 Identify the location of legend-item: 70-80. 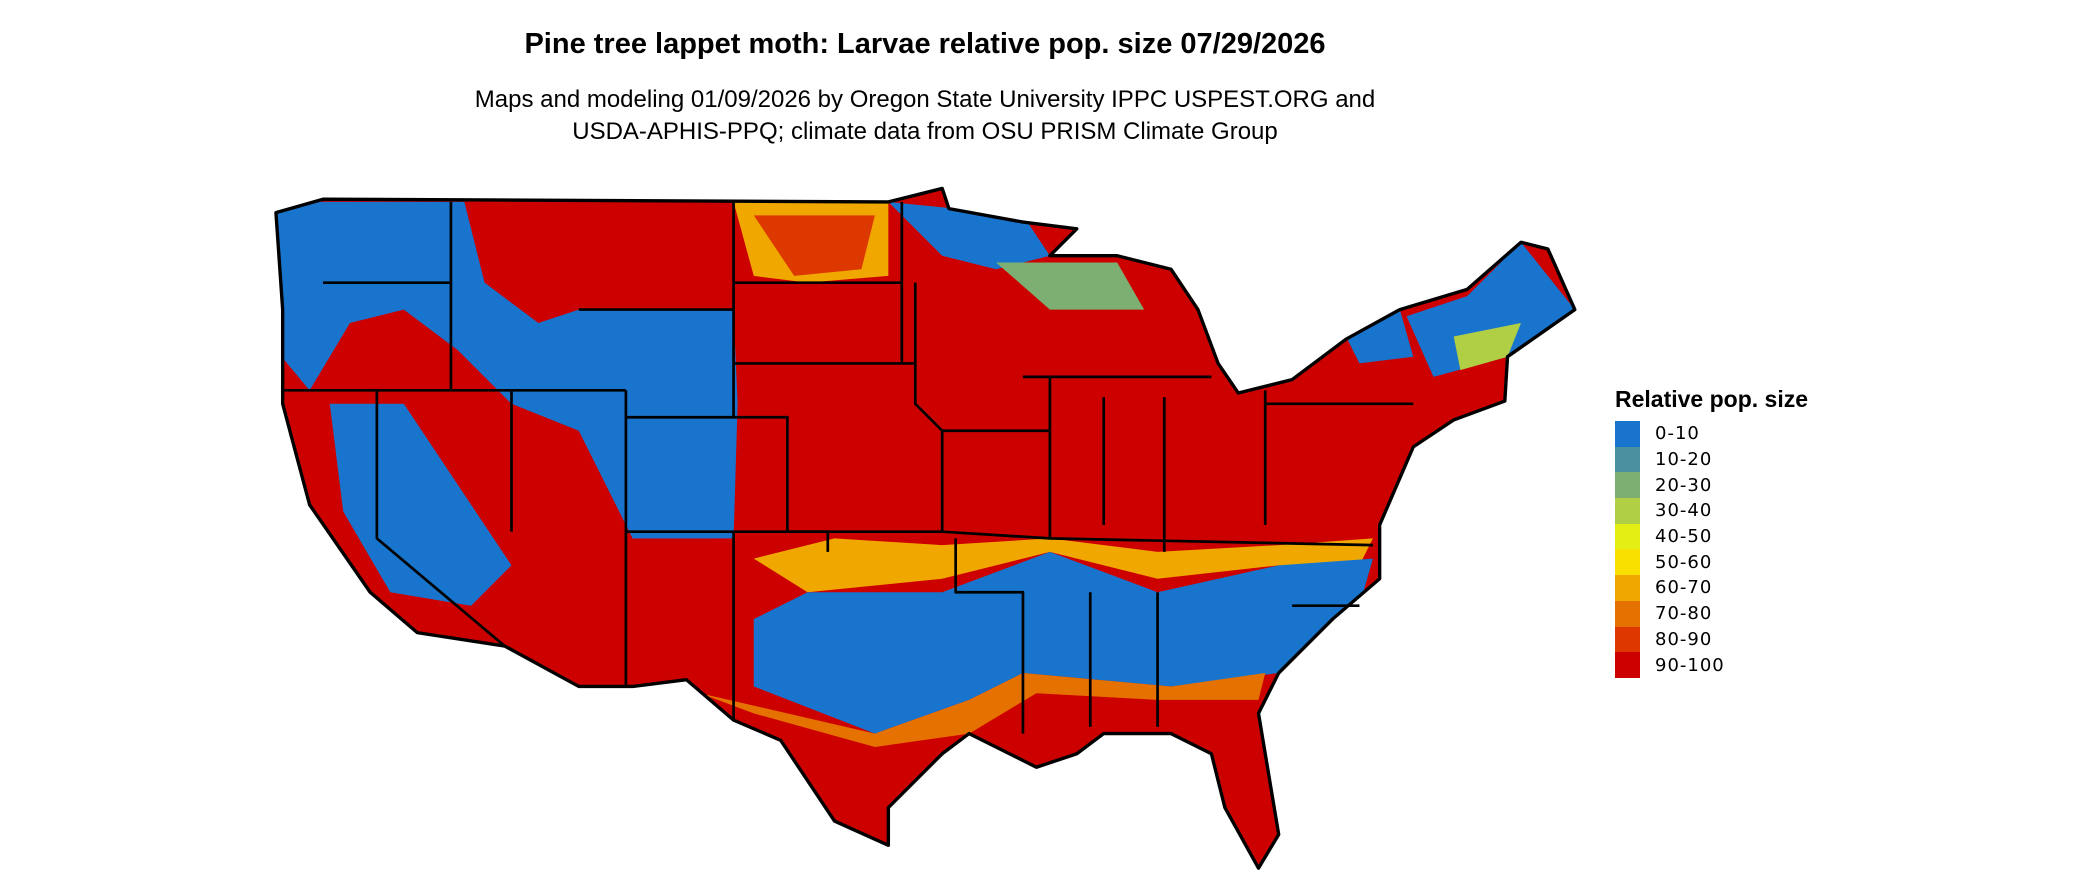
(1711, 613).